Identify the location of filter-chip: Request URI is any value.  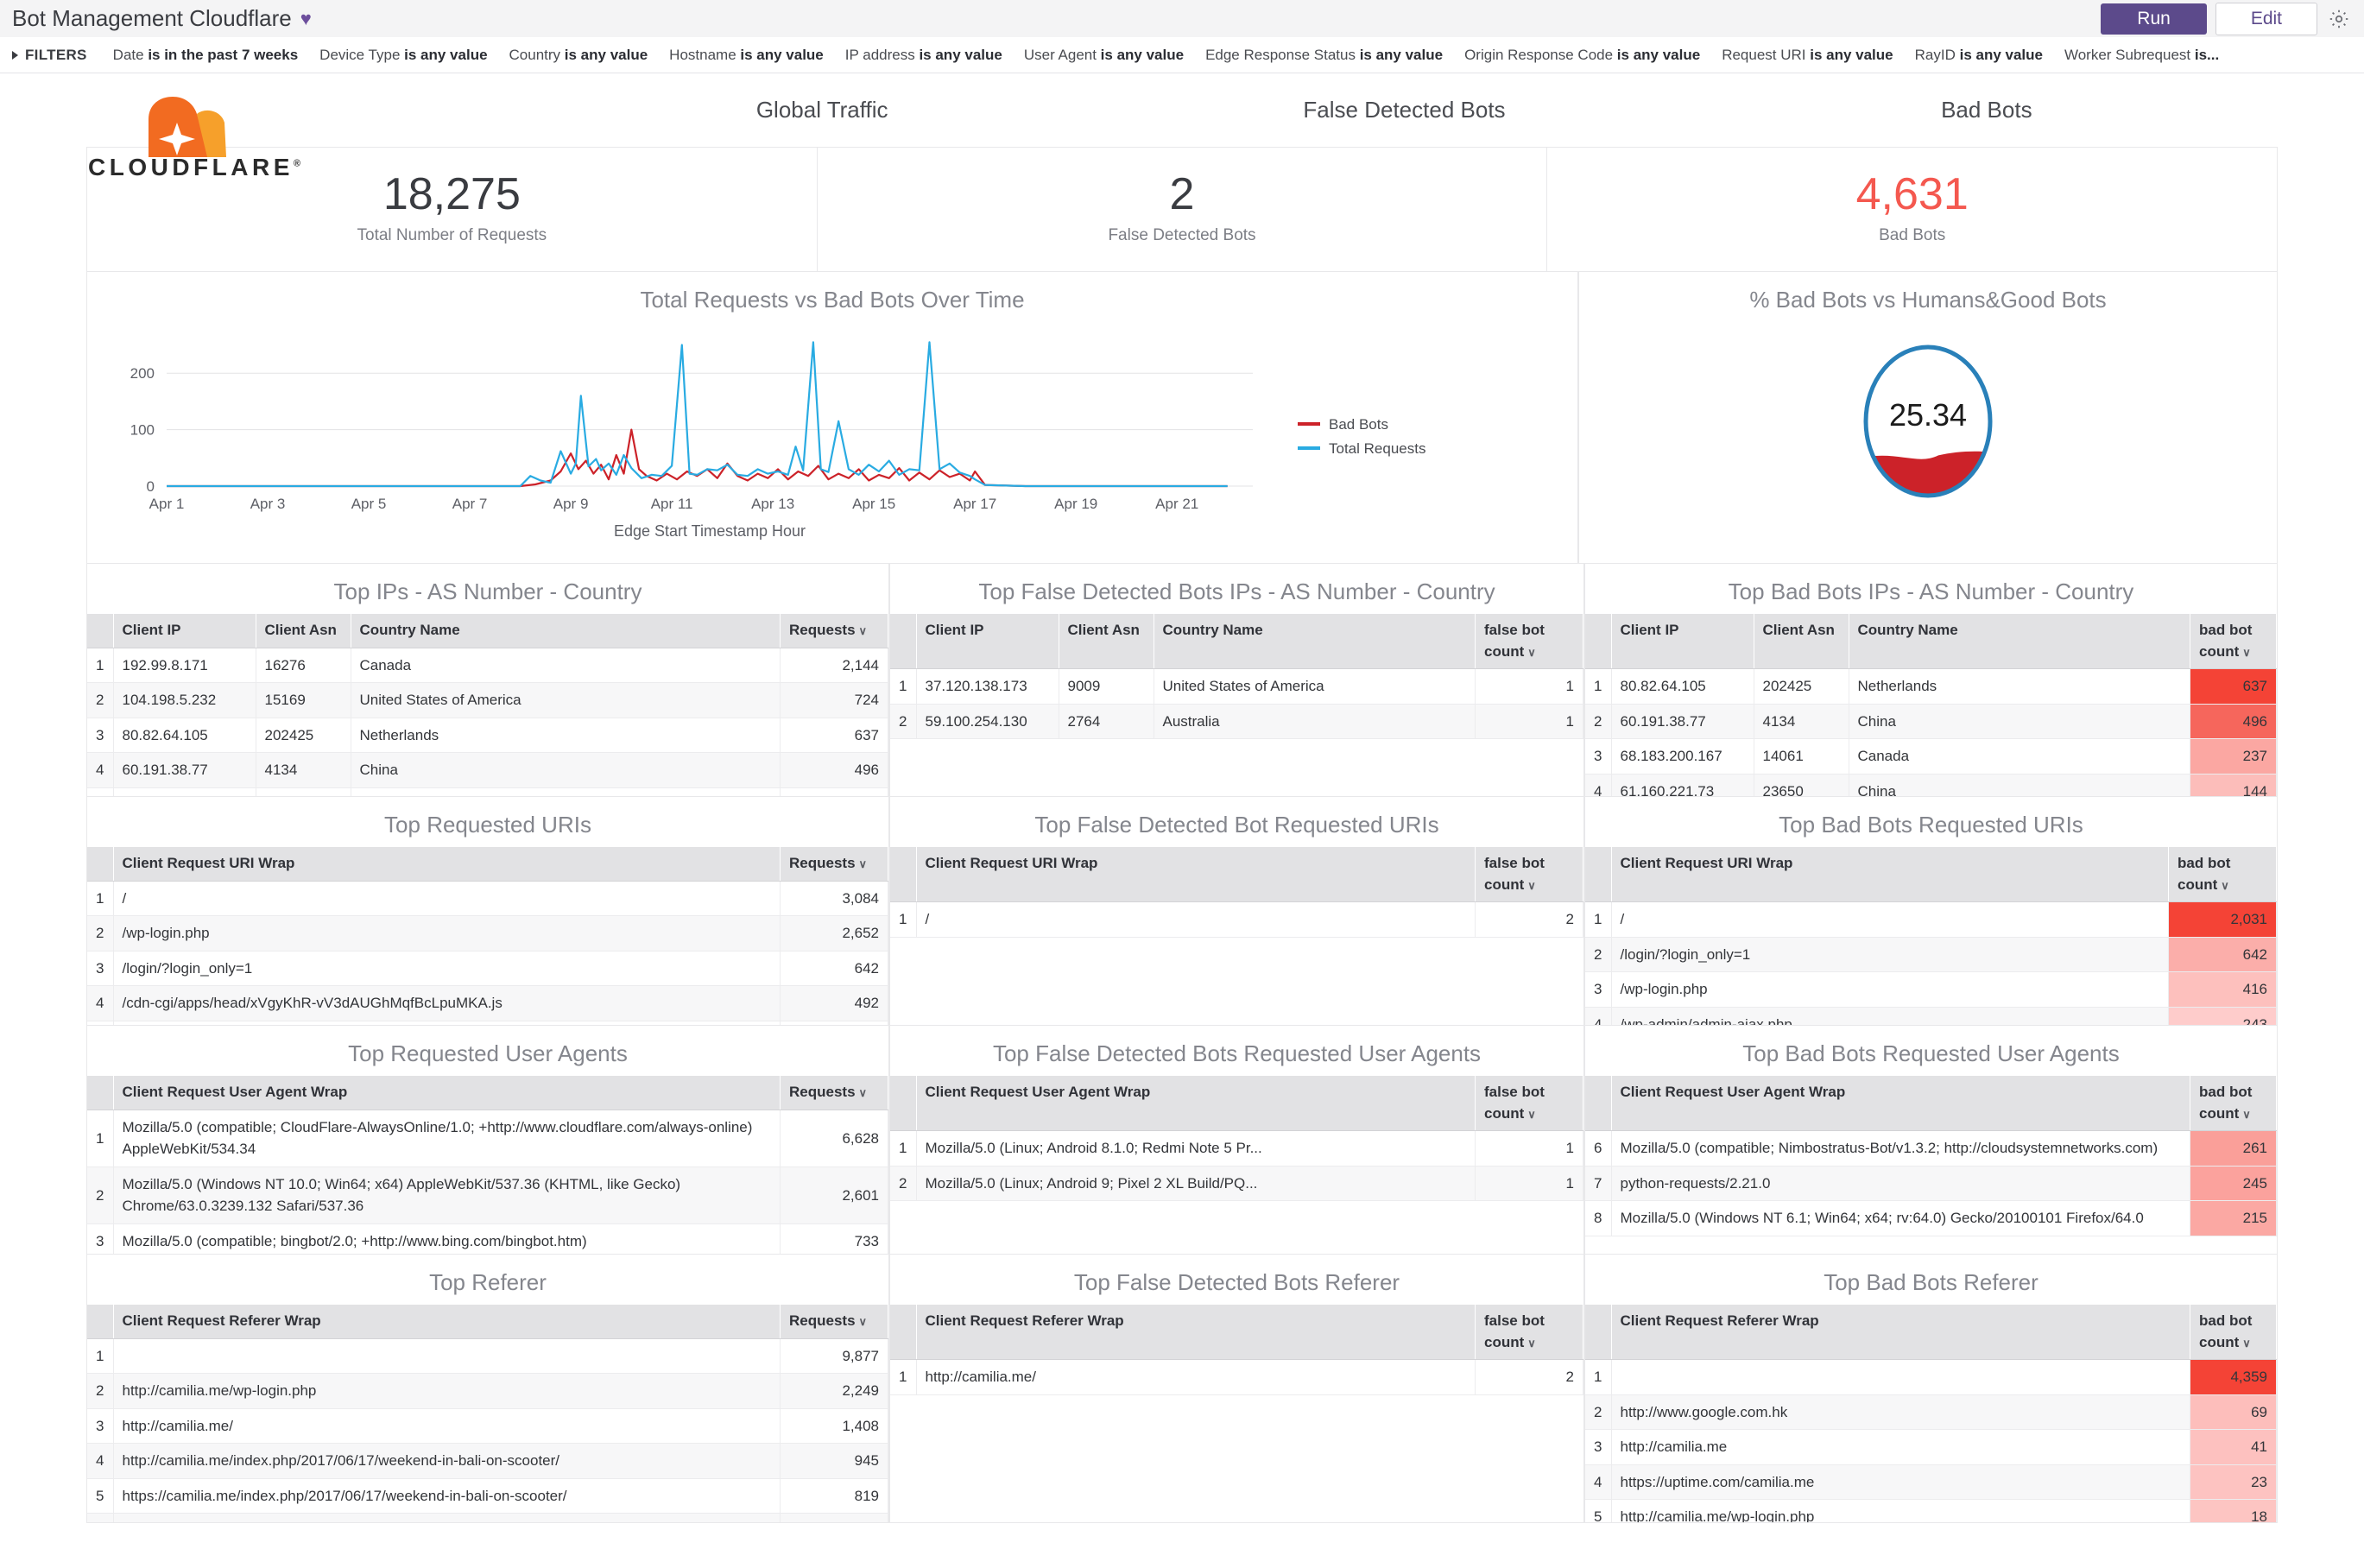
(1807, 55).